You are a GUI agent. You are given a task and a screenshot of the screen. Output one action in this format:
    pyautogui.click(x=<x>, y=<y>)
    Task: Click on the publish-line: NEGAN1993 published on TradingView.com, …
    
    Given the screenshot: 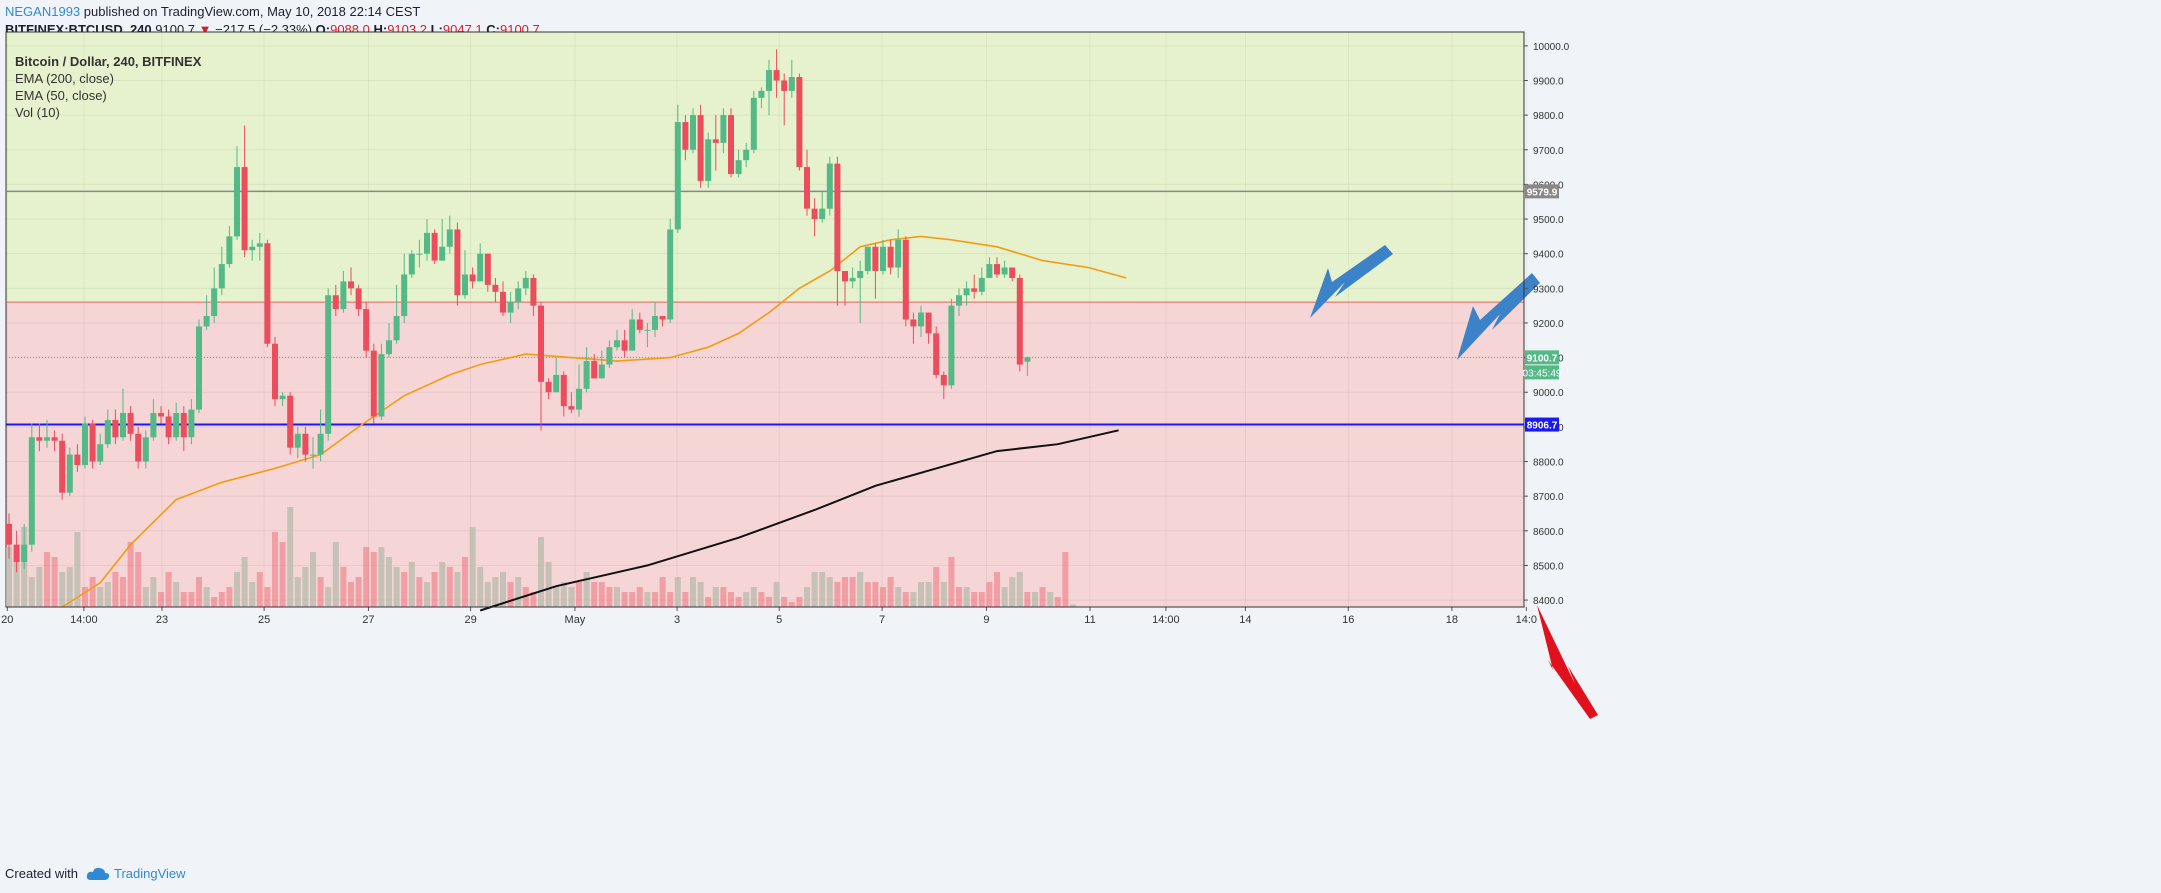 What is the action you would take?
    pyautogui.click(x=212, y=11)
    